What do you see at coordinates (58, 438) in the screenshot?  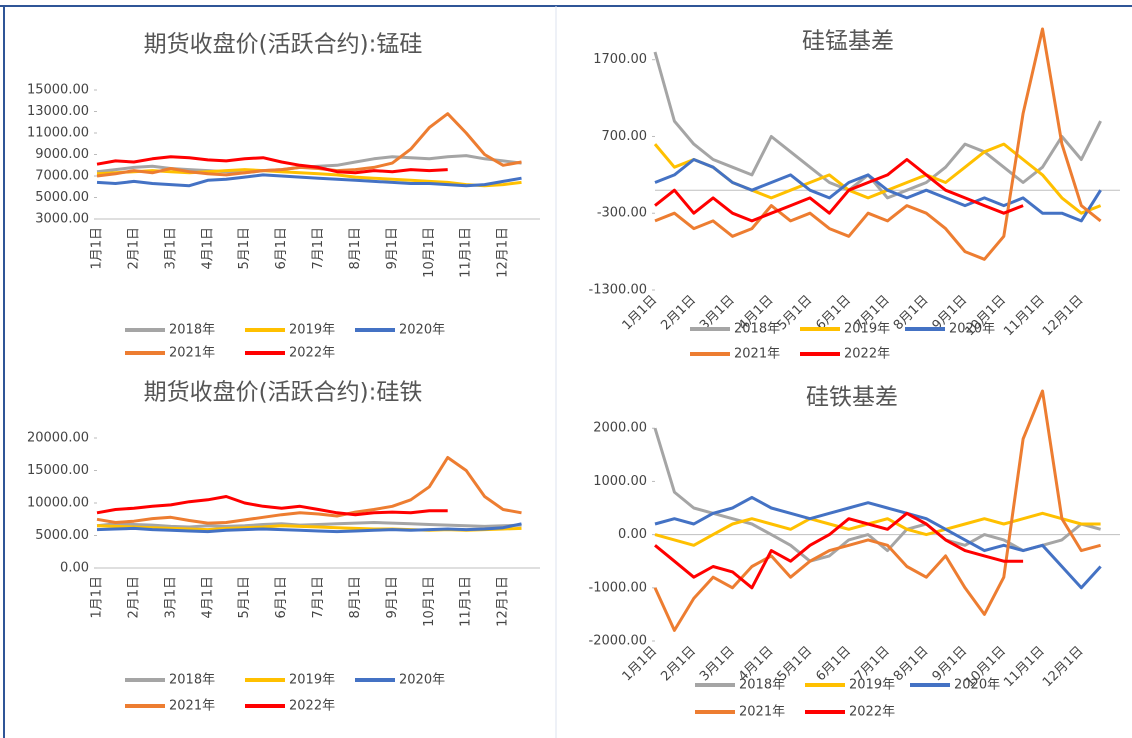 I see `y-tick-label: 20000.00` at bounding box center [58, 438].